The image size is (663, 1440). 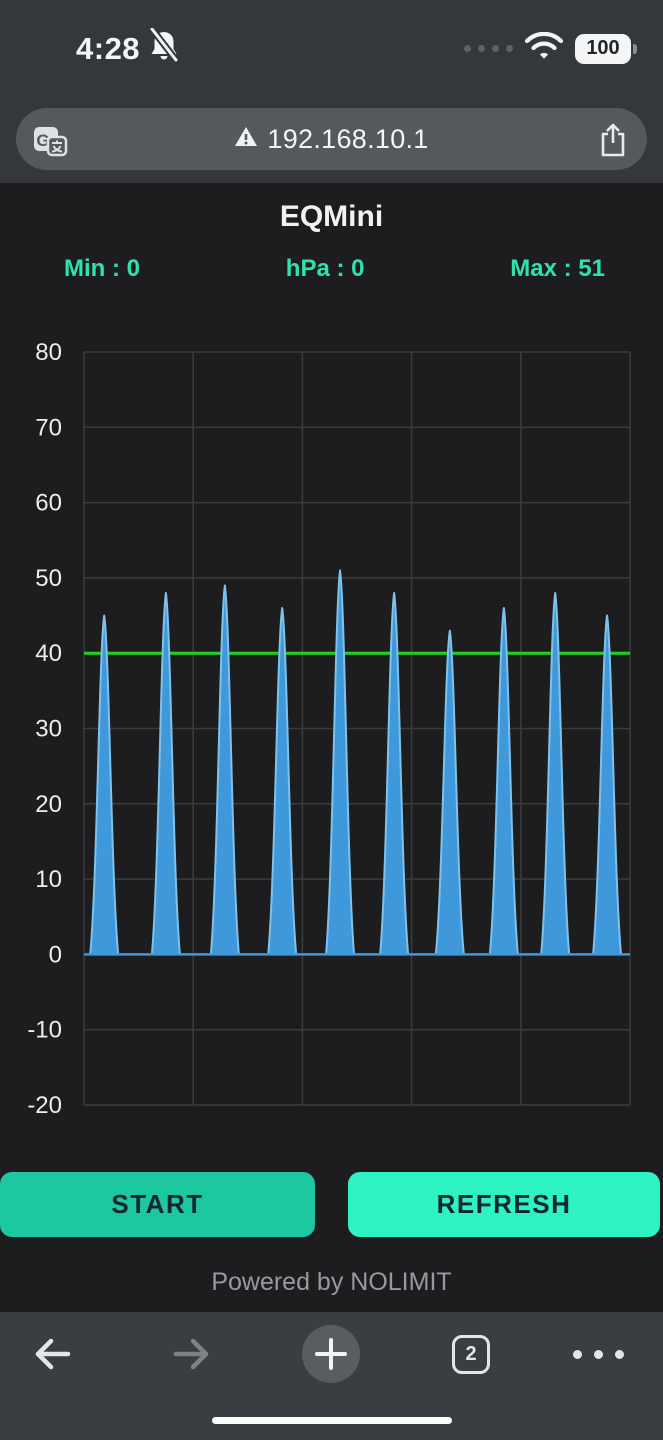 I want to click on address-field: 192.168.10.1, so click(x=331, y=139).